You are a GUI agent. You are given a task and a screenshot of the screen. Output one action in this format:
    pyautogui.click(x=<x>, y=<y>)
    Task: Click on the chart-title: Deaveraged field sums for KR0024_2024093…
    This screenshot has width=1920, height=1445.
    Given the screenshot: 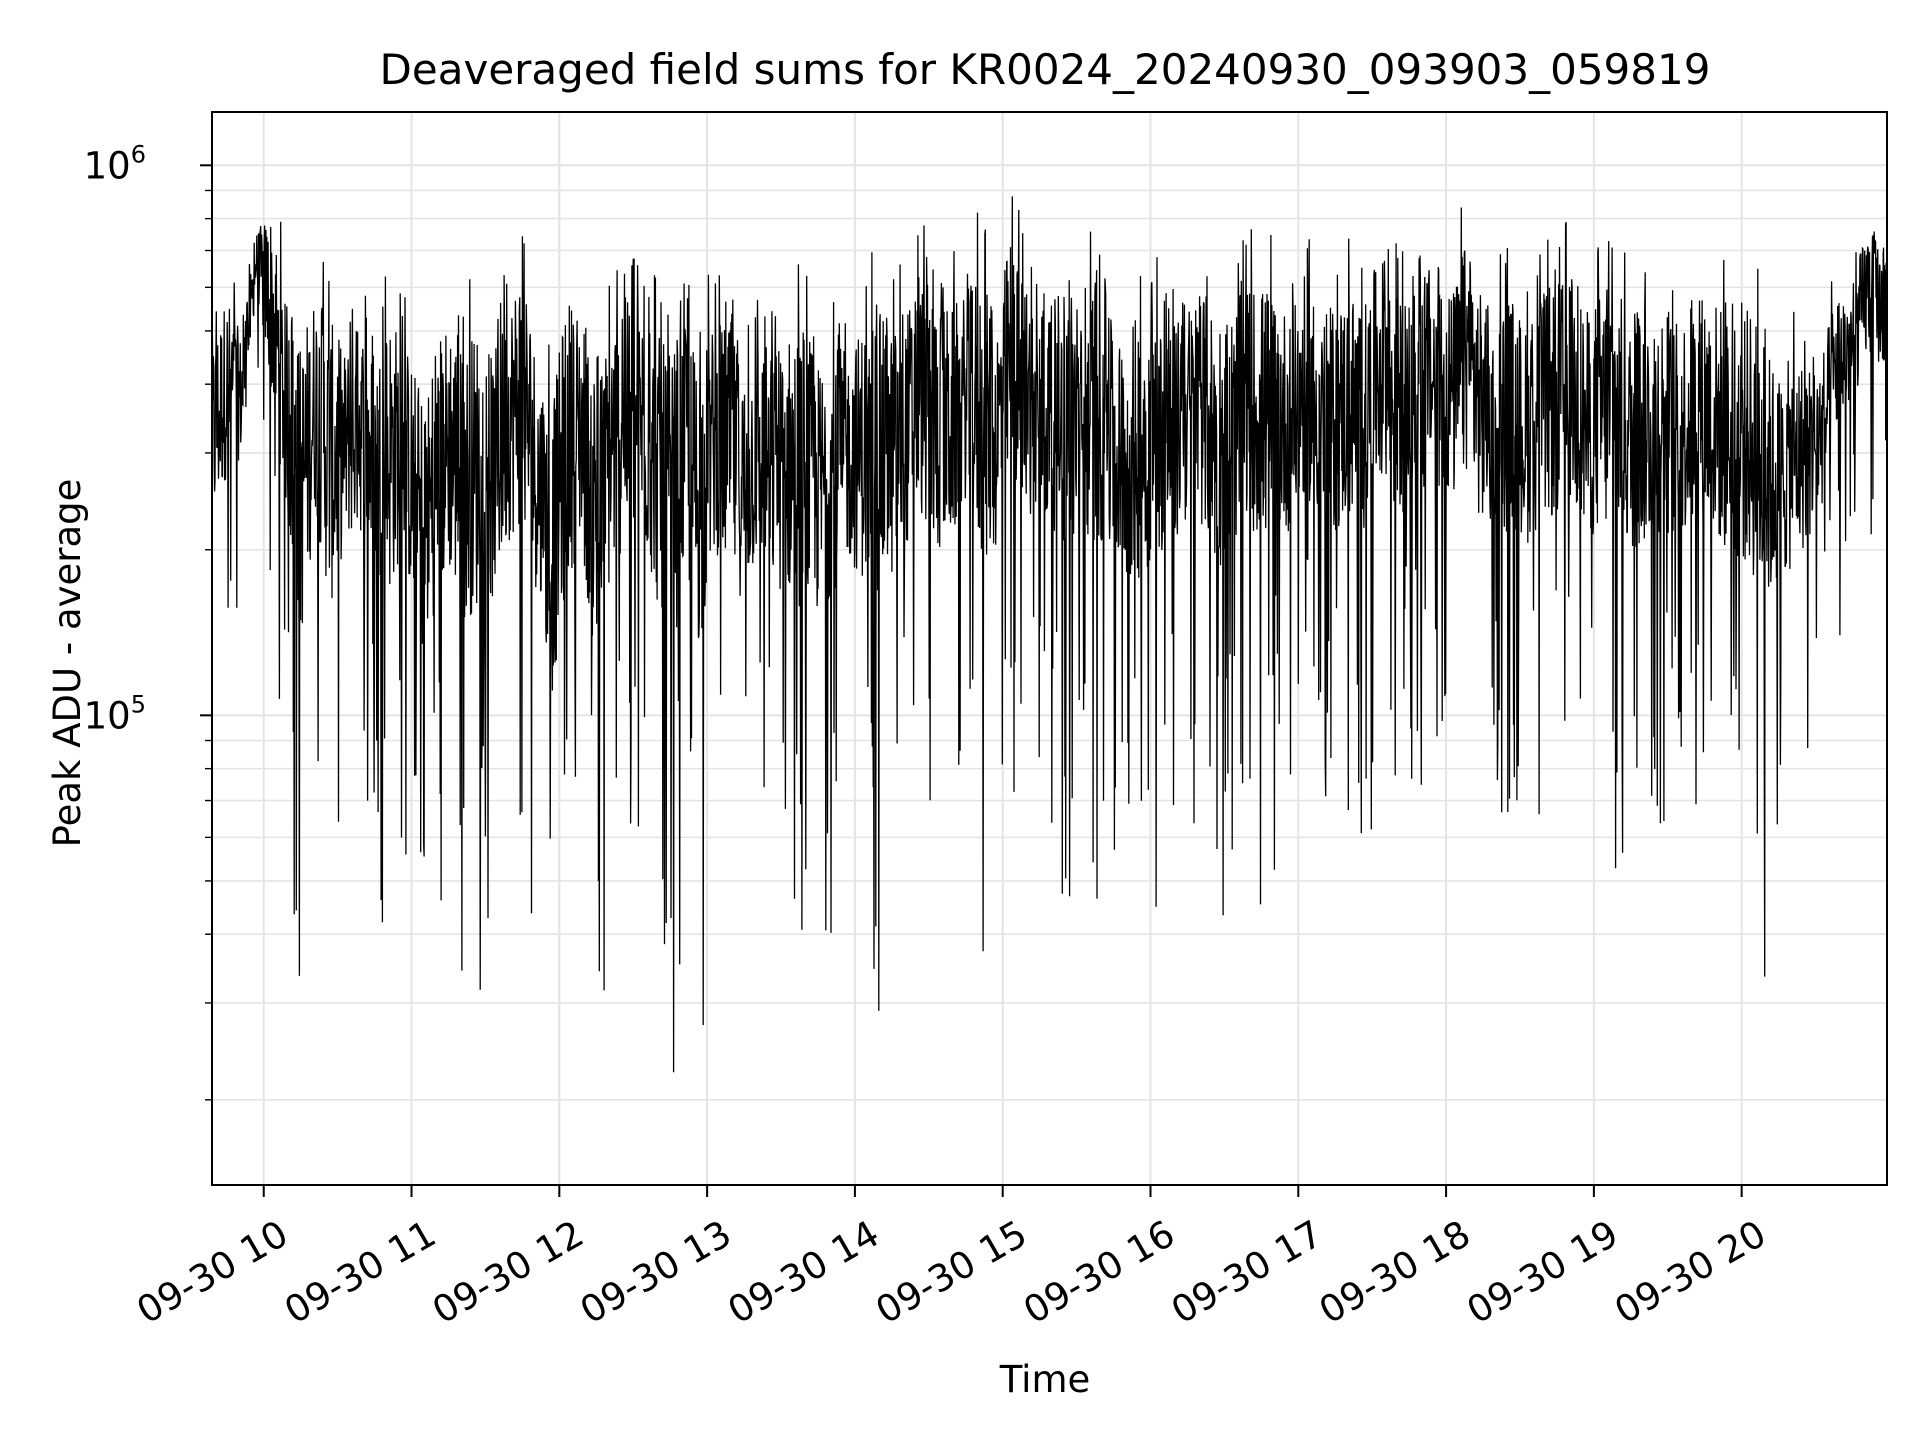 What is the action you would take?
    pyautogui.click(x=1045, y=69)
    